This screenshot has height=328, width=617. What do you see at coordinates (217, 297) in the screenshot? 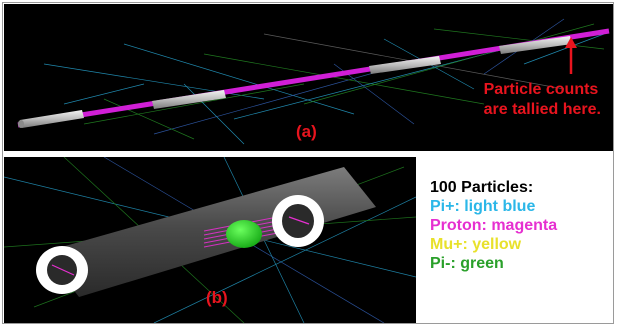
I see `panel-b-caption: (b)` at bounding box center [217, 297].